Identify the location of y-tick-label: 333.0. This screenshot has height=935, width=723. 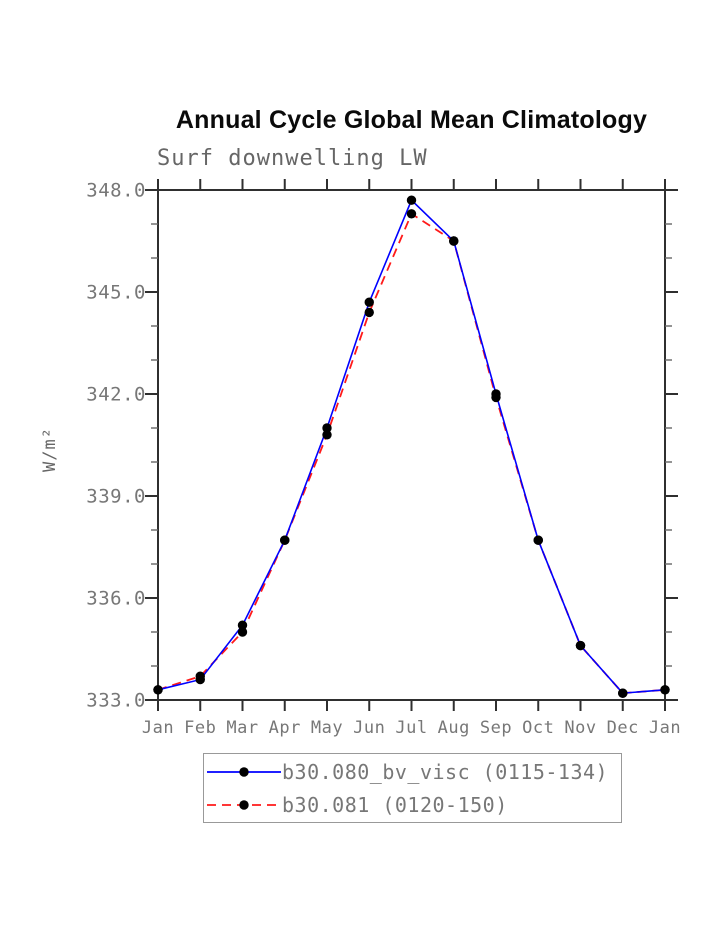
(116, 701).